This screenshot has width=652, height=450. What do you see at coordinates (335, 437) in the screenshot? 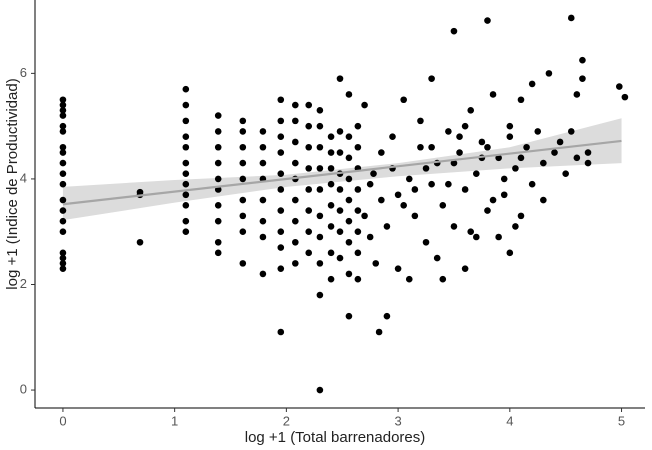
I see `x-axis-title: log +1 (Total barrenadores)` at bounding box center [335, 437].